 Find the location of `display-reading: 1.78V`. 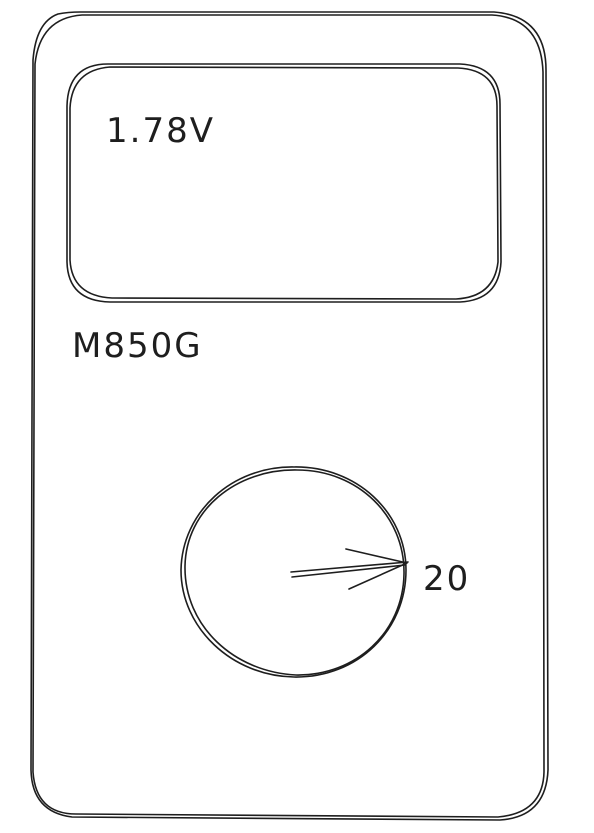

display-reading: 1.78V is located at coordinates (160, 131).